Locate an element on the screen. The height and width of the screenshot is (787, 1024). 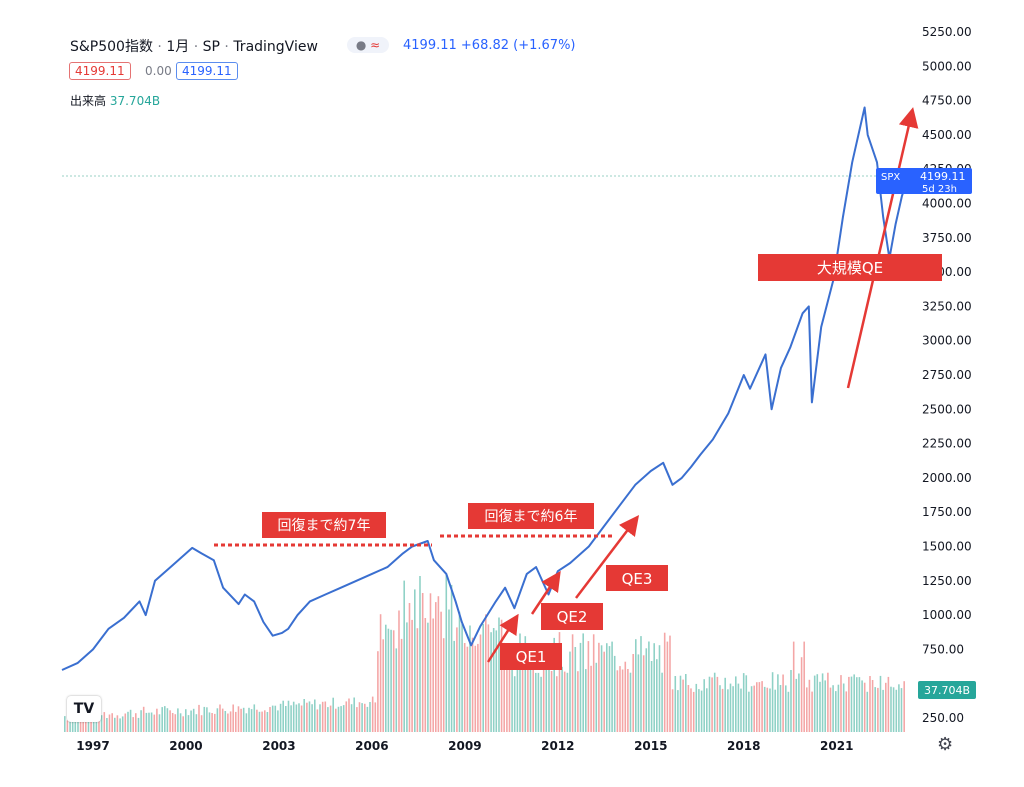
spread: 0.00 is located at coordinates (158, 71).